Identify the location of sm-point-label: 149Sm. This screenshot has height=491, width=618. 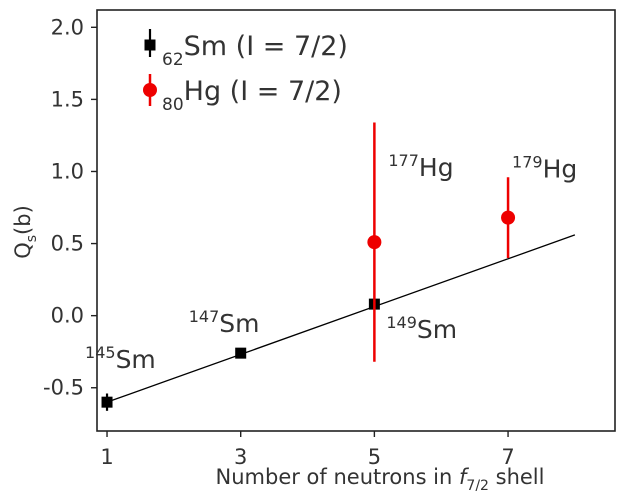
(421, 328).